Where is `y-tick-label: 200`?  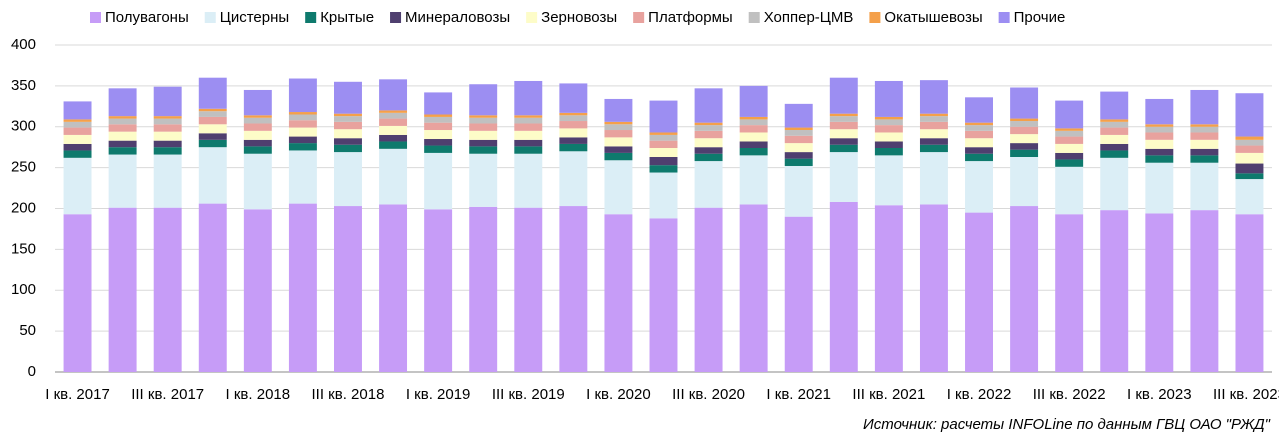 y-tick-label: 200 is located at coordinates (23, 207).